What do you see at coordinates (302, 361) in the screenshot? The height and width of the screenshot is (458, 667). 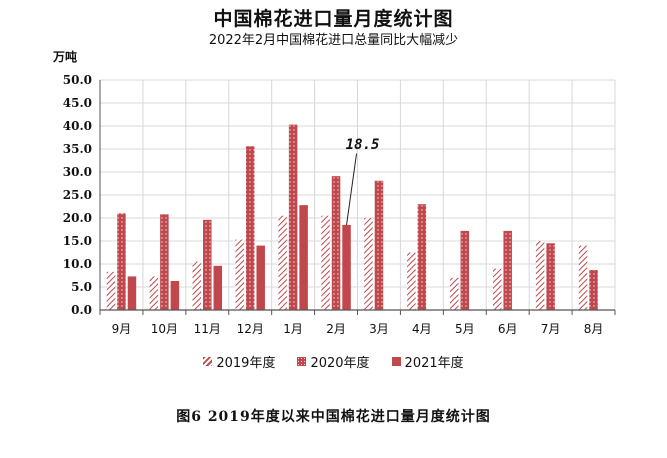 I see `legend-swatch-2020` at bounding box center [302, 361].